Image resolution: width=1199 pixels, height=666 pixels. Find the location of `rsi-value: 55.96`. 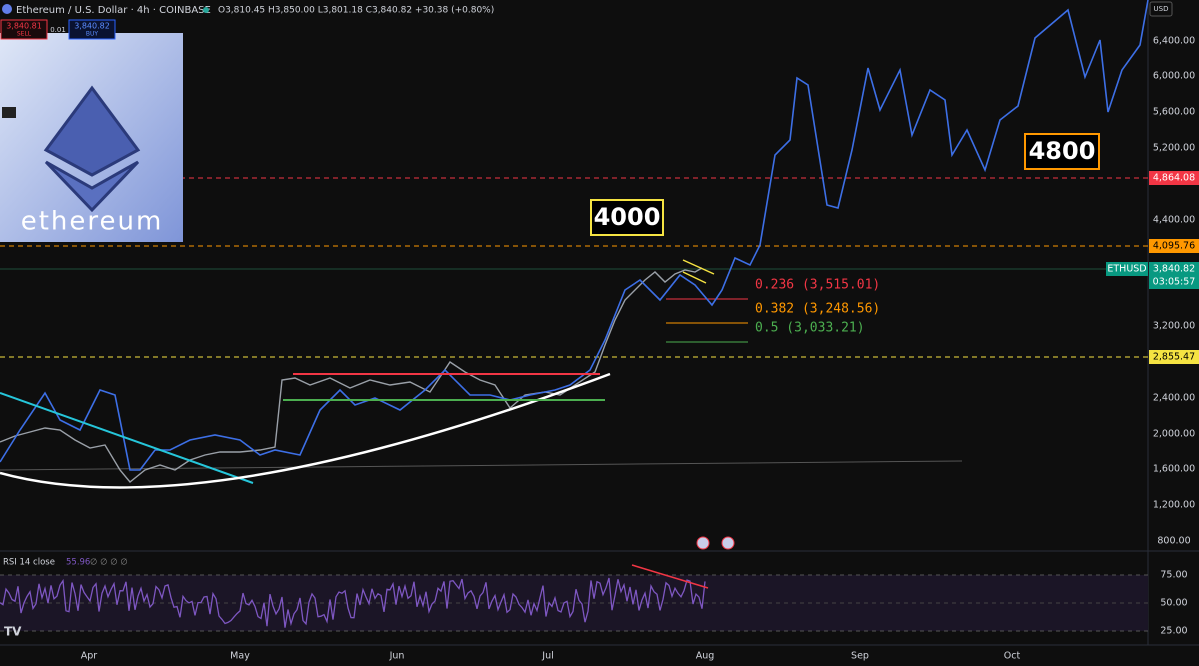

rsi-value: 55.96 is located at coordinates (78, 563).